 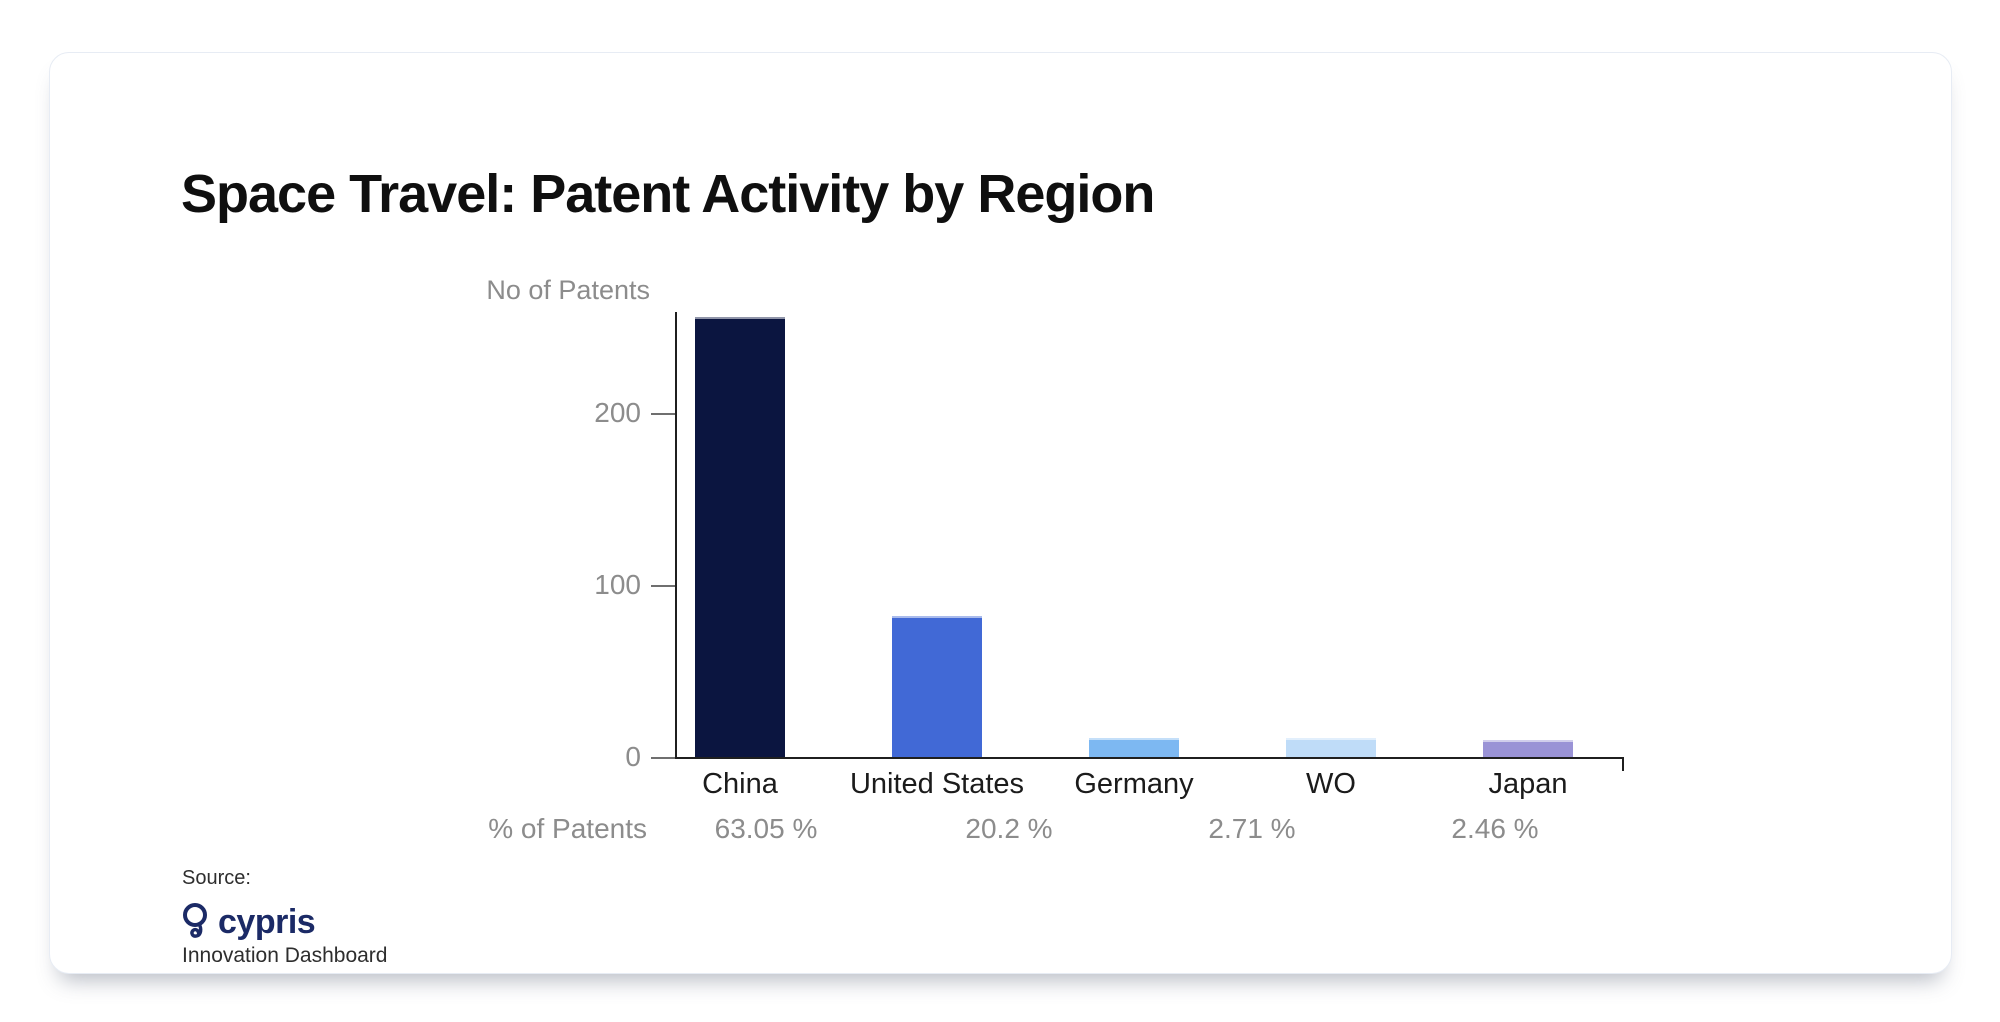 I want to click on magnifying-glass-icon, so click(x=195, y=920).